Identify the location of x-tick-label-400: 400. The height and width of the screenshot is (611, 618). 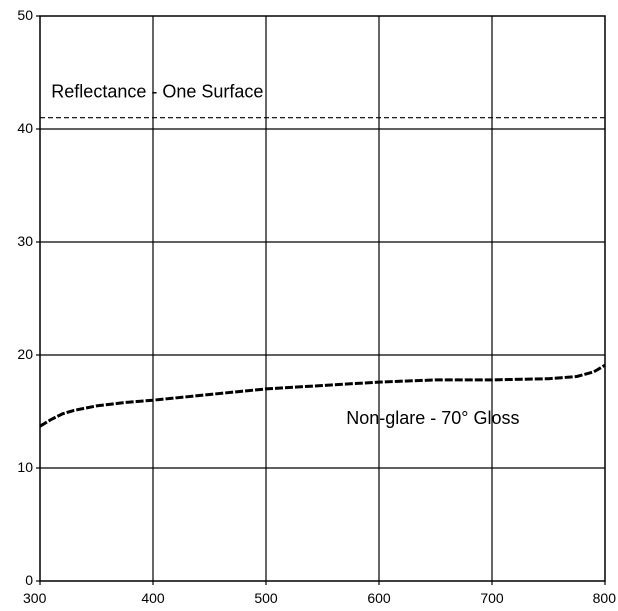
(153, 598).